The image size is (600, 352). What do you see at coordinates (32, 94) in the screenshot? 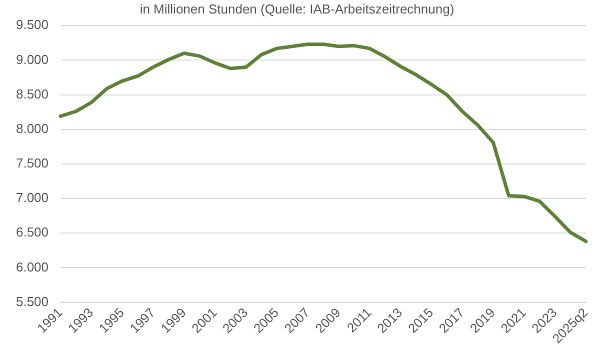
I see `y-tick-label: 8.500` at bounding box center [32, 94].